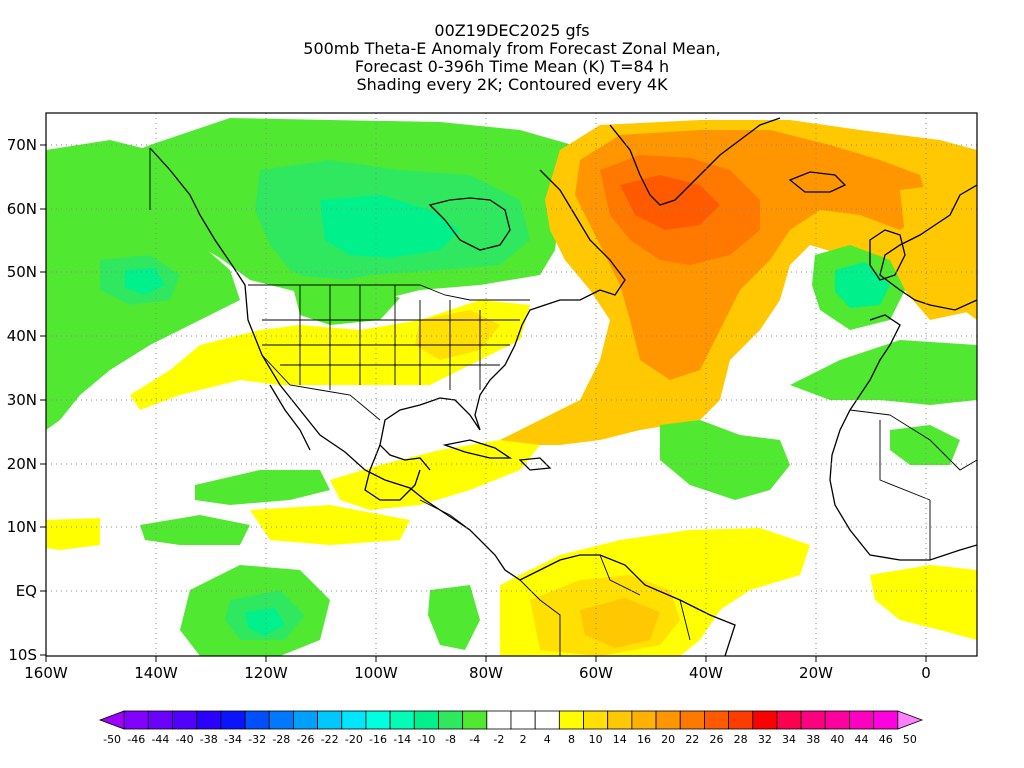 The height and width of the screenshot is (768, 1024). Describe the element at coordinates (22, 336) in the screenshot. I see `lat-label: 40N` at that location.